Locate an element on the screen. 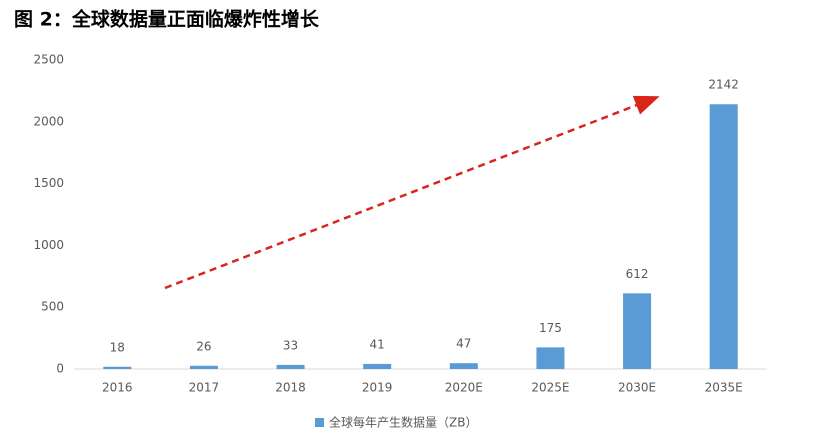 The height and width of the screenshot is (438, 816). data-label: 33 is located at coordinates (290, 345).